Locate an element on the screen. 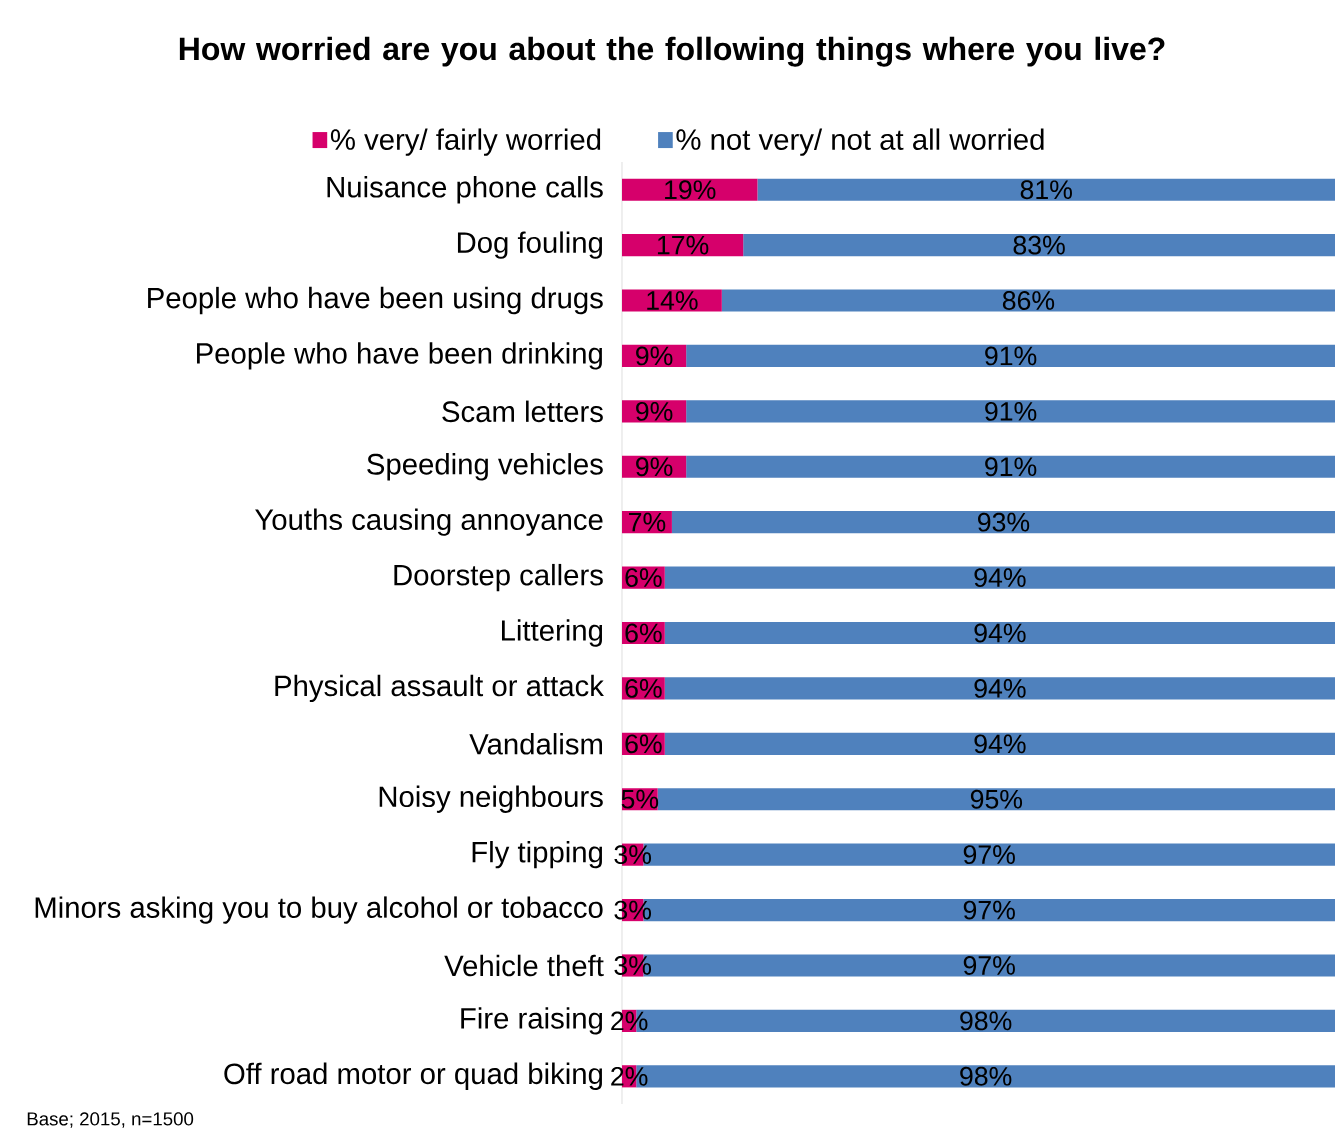  y-tick-label: Vandalism is located at coordinates (535, 744).